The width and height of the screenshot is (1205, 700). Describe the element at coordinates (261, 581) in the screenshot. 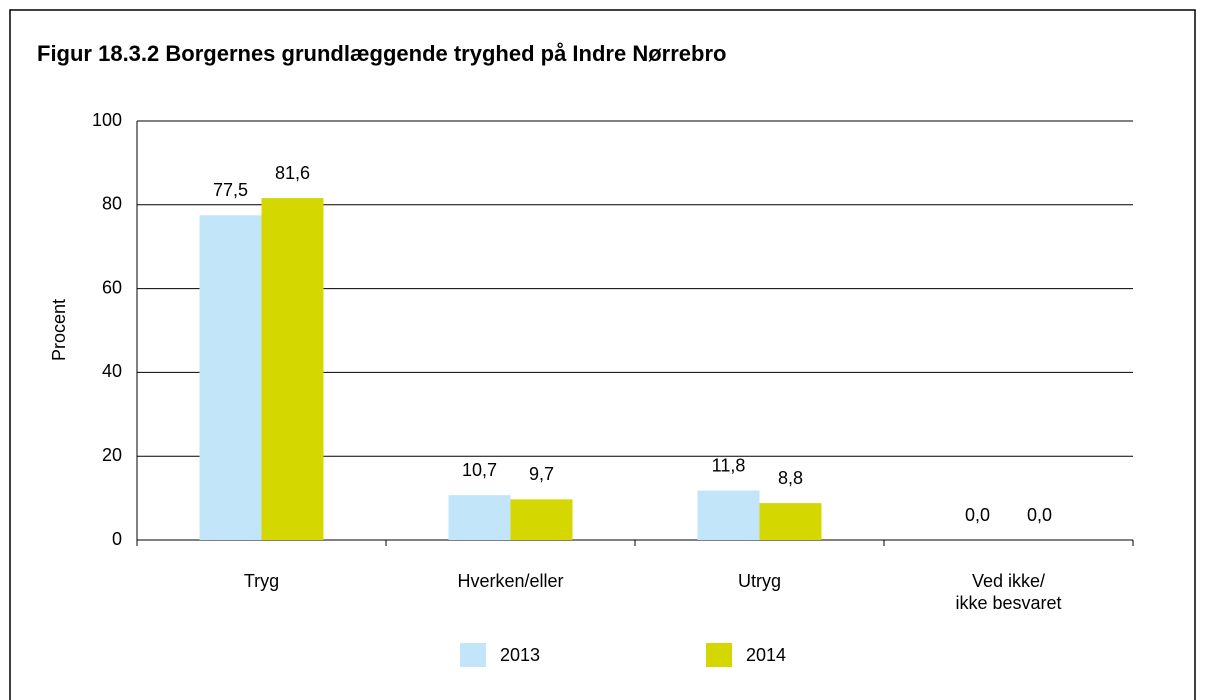

I see `x-tick-label: Tryg` at that location.